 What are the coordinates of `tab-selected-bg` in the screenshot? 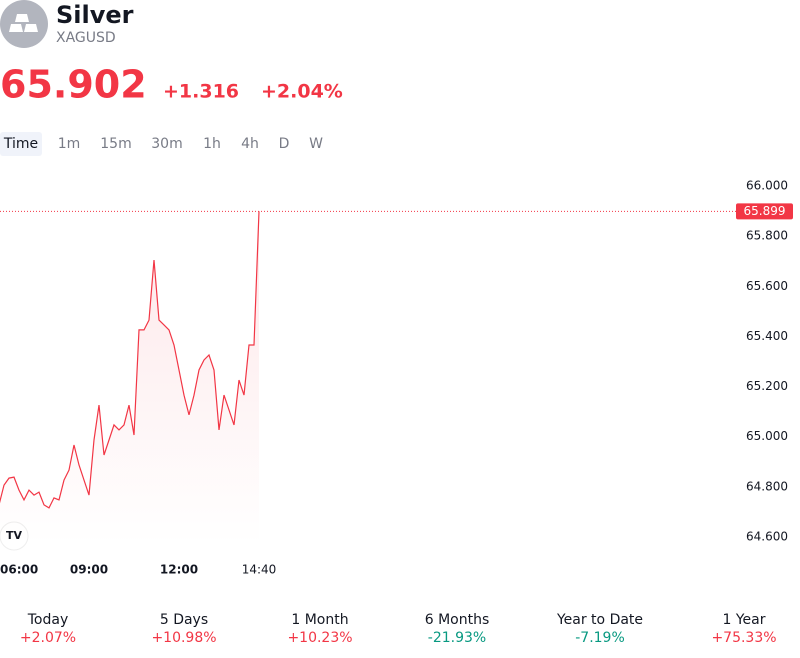 It's located at (21, 144).